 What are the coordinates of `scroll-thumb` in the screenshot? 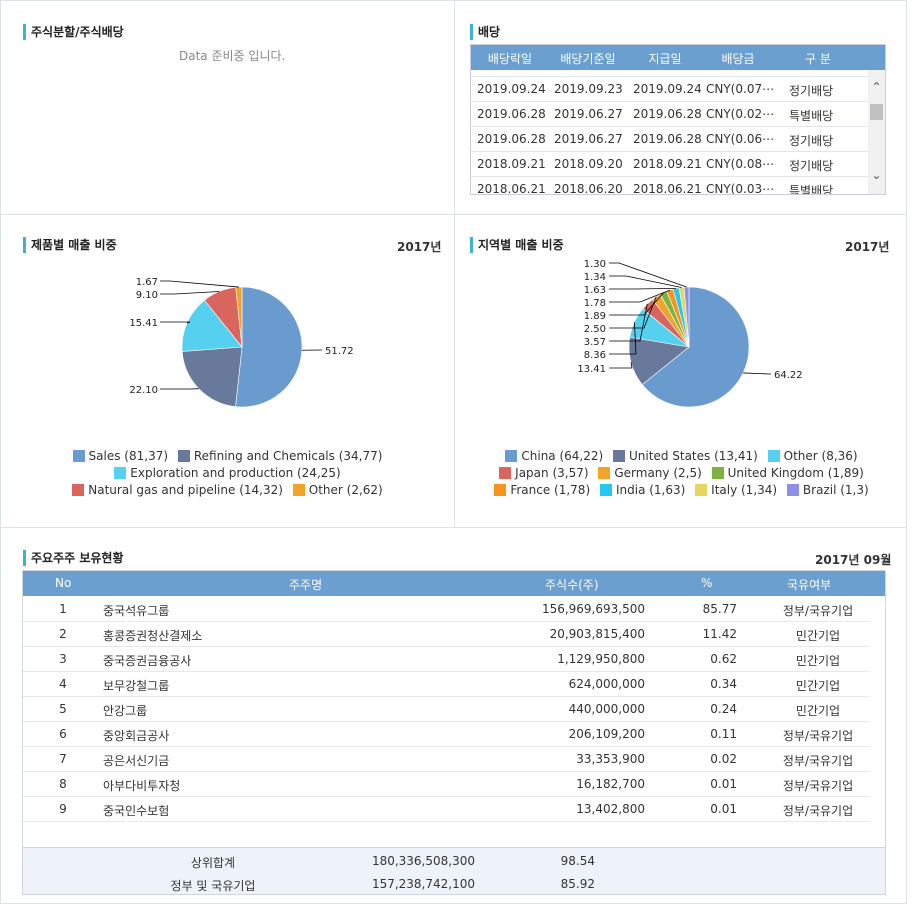 It's located at (876, 112).